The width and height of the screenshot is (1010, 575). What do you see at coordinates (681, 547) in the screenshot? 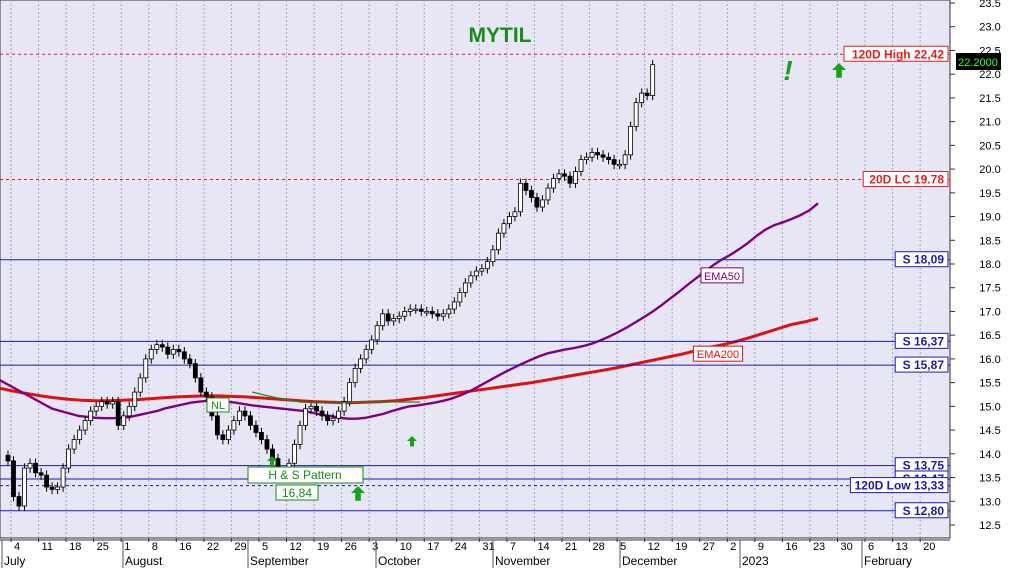
I see `x-tick-label: 19` at bounding box center [681, 547].